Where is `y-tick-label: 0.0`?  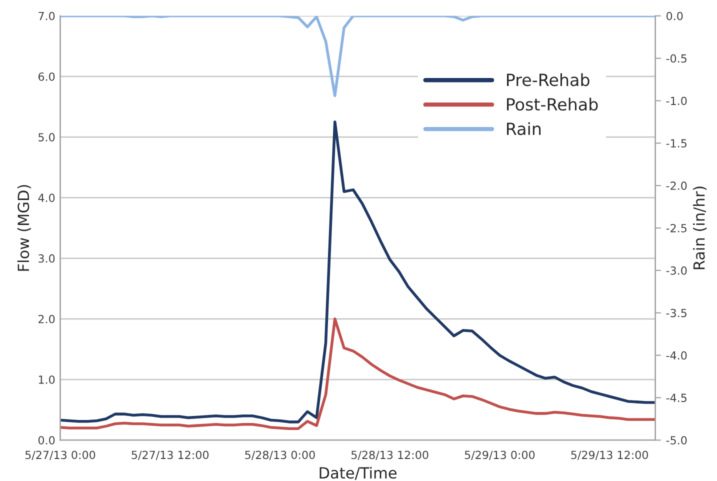 y-tick-label: 0.0 is located at coordinates (46, 440).